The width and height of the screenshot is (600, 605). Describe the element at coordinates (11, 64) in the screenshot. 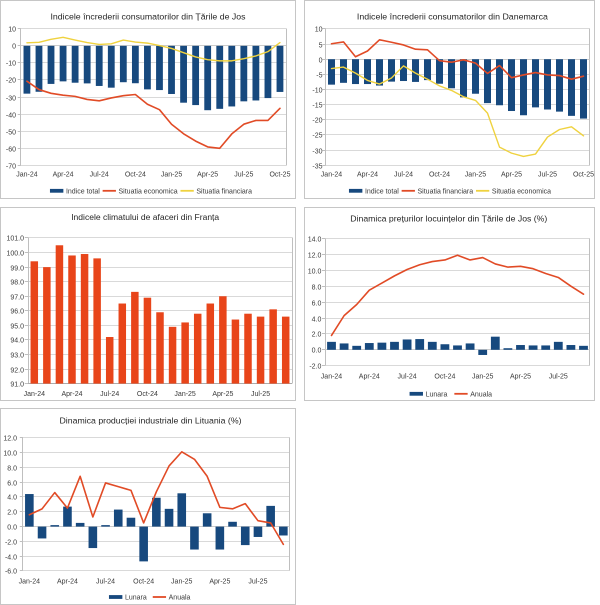

I see `svg-text: -10` at that location.